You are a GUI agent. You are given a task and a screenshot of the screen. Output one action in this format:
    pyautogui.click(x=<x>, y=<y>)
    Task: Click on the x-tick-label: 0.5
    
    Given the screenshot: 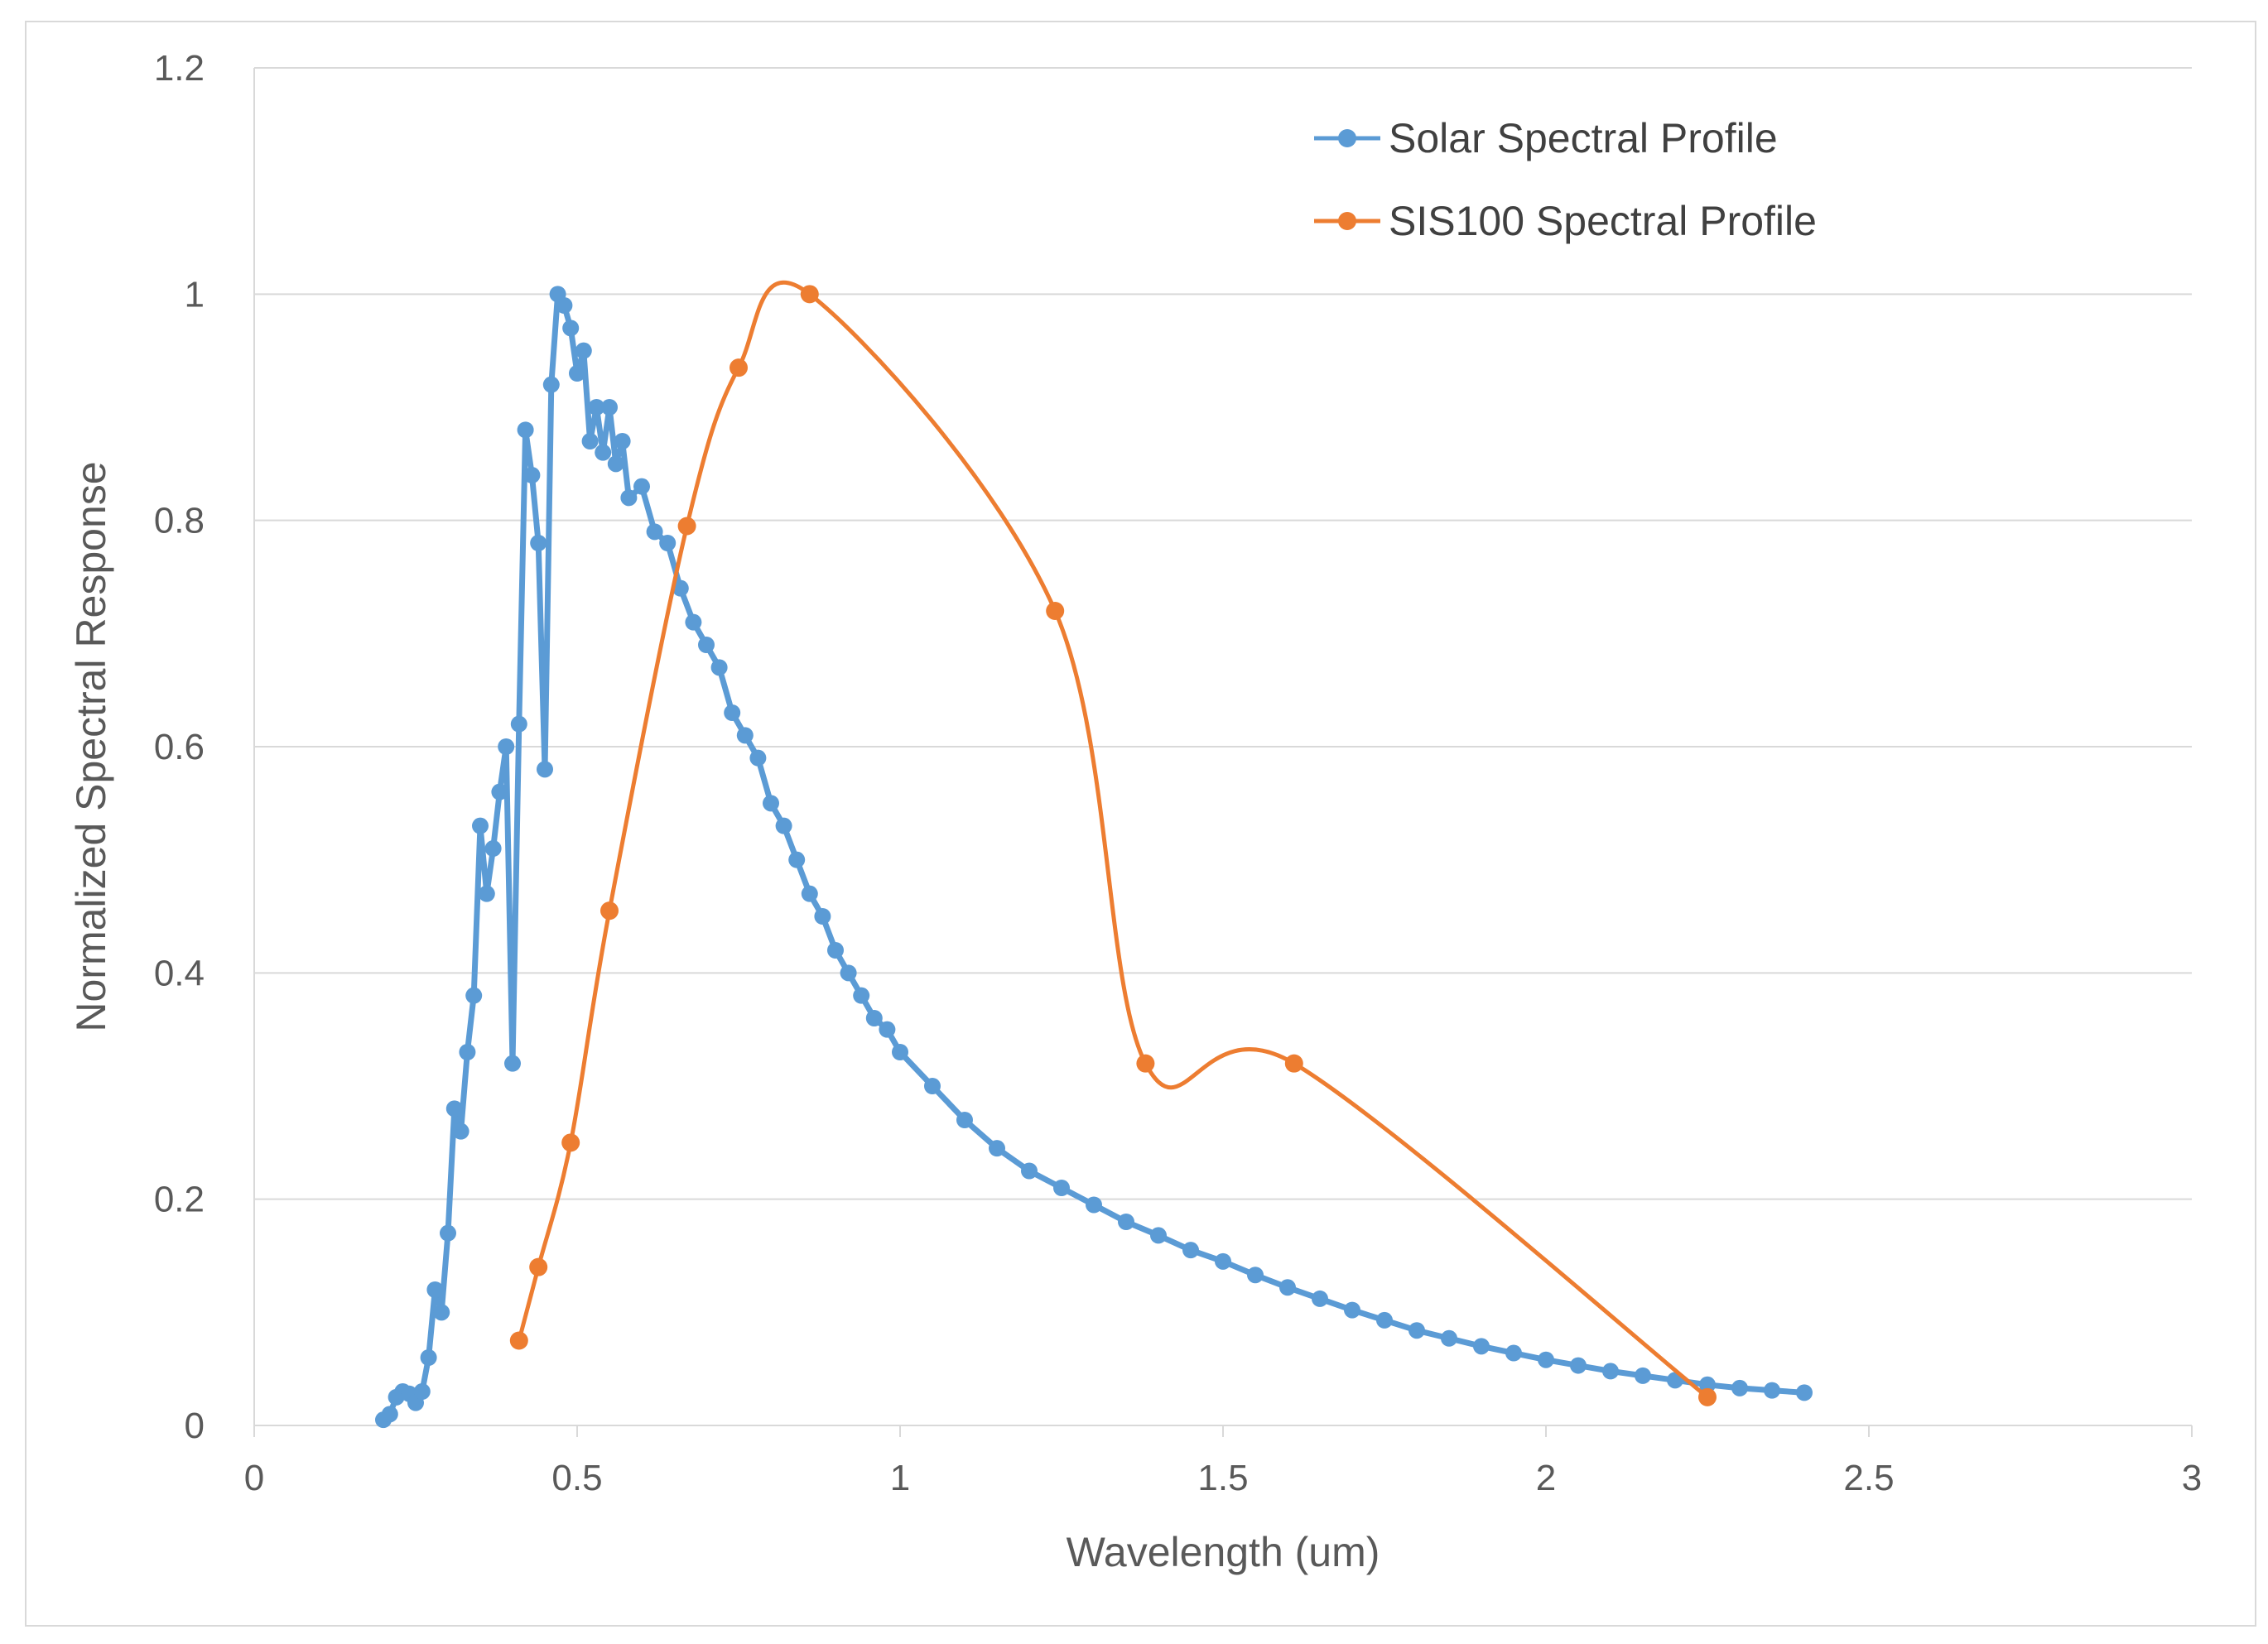 What is the action you would take?
    pyautogui.click(x=577, y=1478)
    